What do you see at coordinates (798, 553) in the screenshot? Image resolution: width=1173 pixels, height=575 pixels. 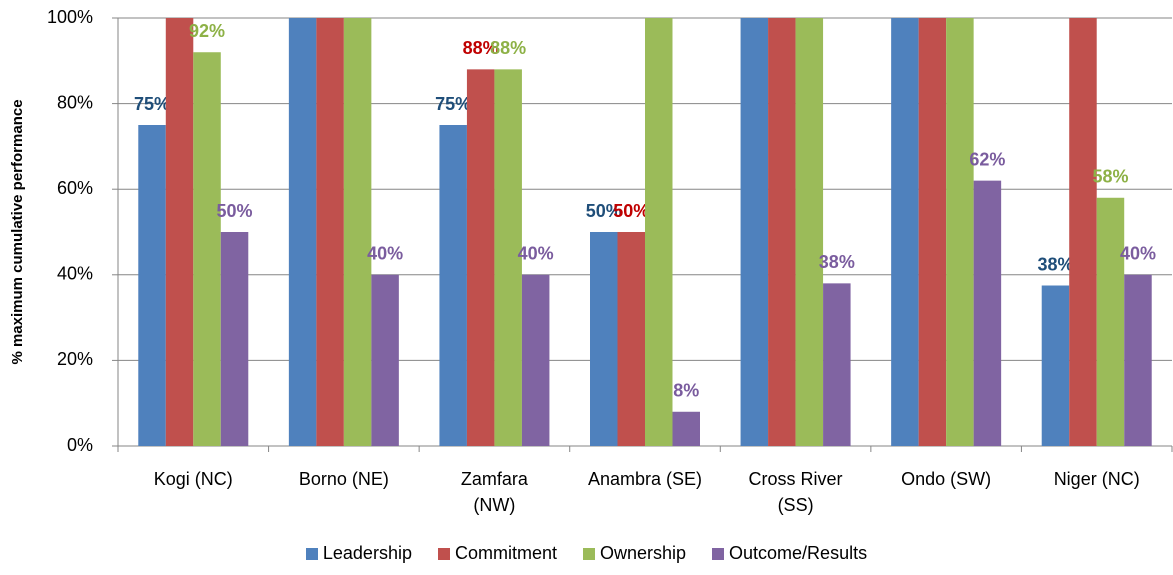 I see `legend-label: Outcome/Results` at bounding box center [798, 553].